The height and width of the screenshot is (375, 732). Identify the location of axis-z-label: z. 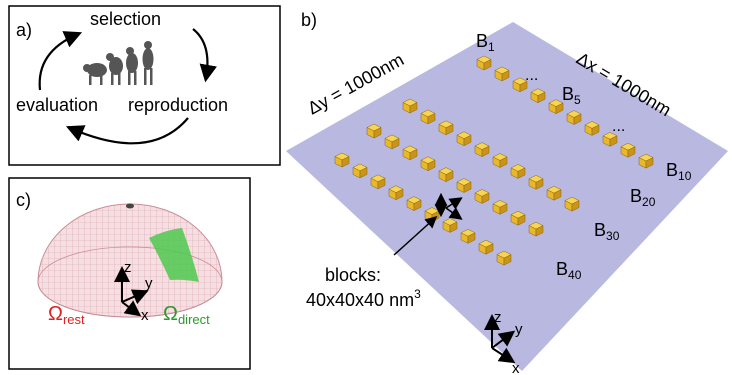
(128, 267).